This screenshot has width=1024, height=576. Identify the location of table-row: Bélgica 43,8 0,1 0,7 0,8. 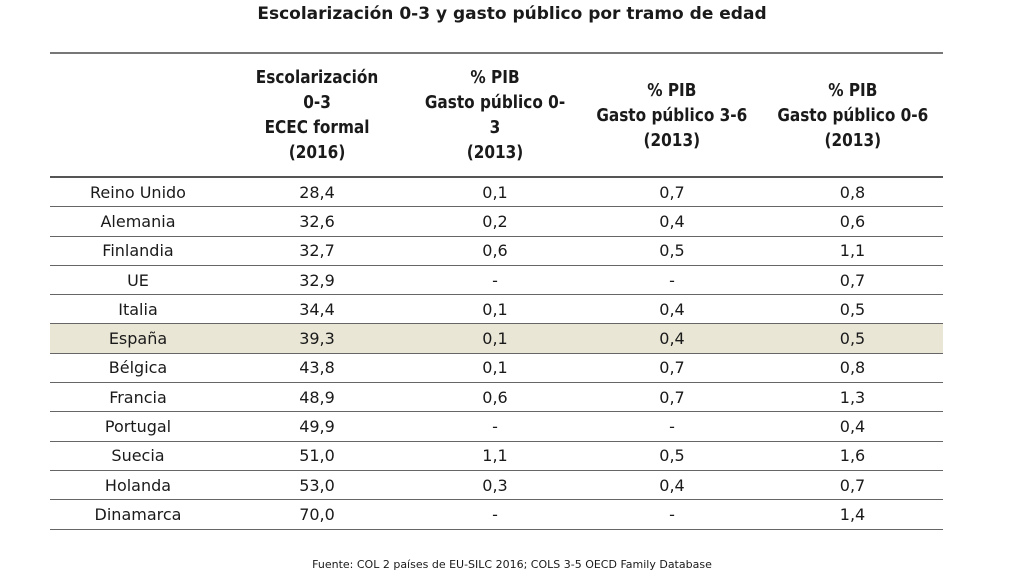
(496, 368).